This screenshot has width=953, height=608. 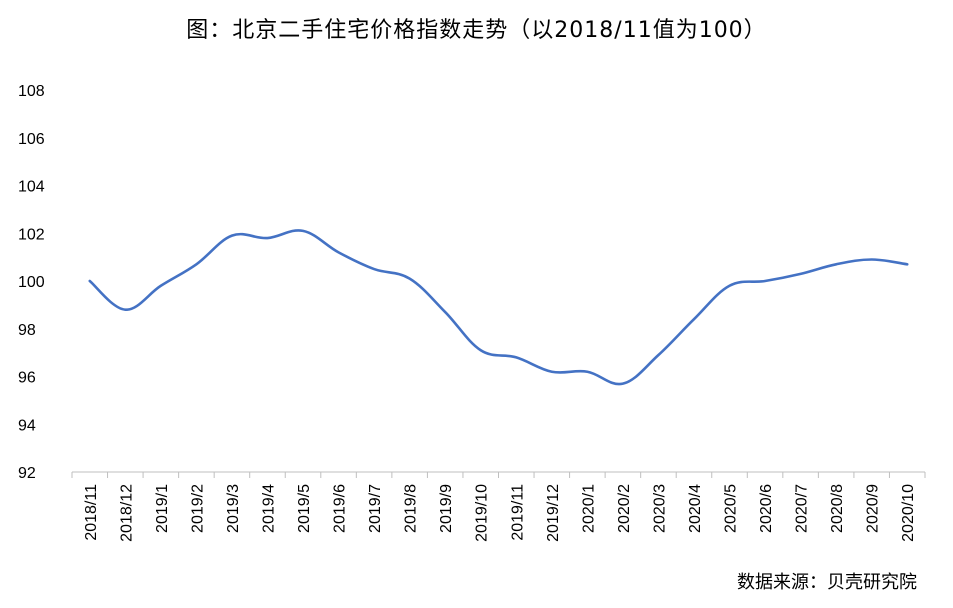 I want to click on x-tick-label: 2020/10, so click(x=908, y=513).